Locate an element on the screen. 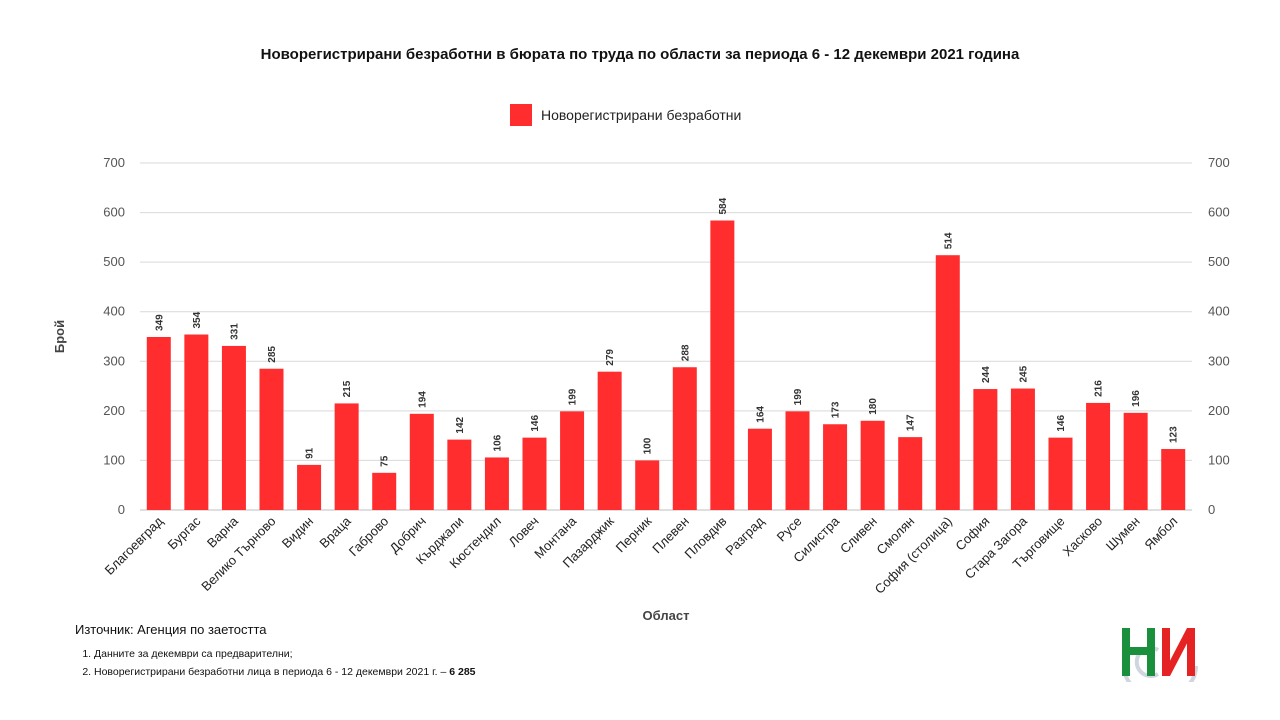  source-note: Източник: Агенция по заетостта is located at coordinates (171, 629).